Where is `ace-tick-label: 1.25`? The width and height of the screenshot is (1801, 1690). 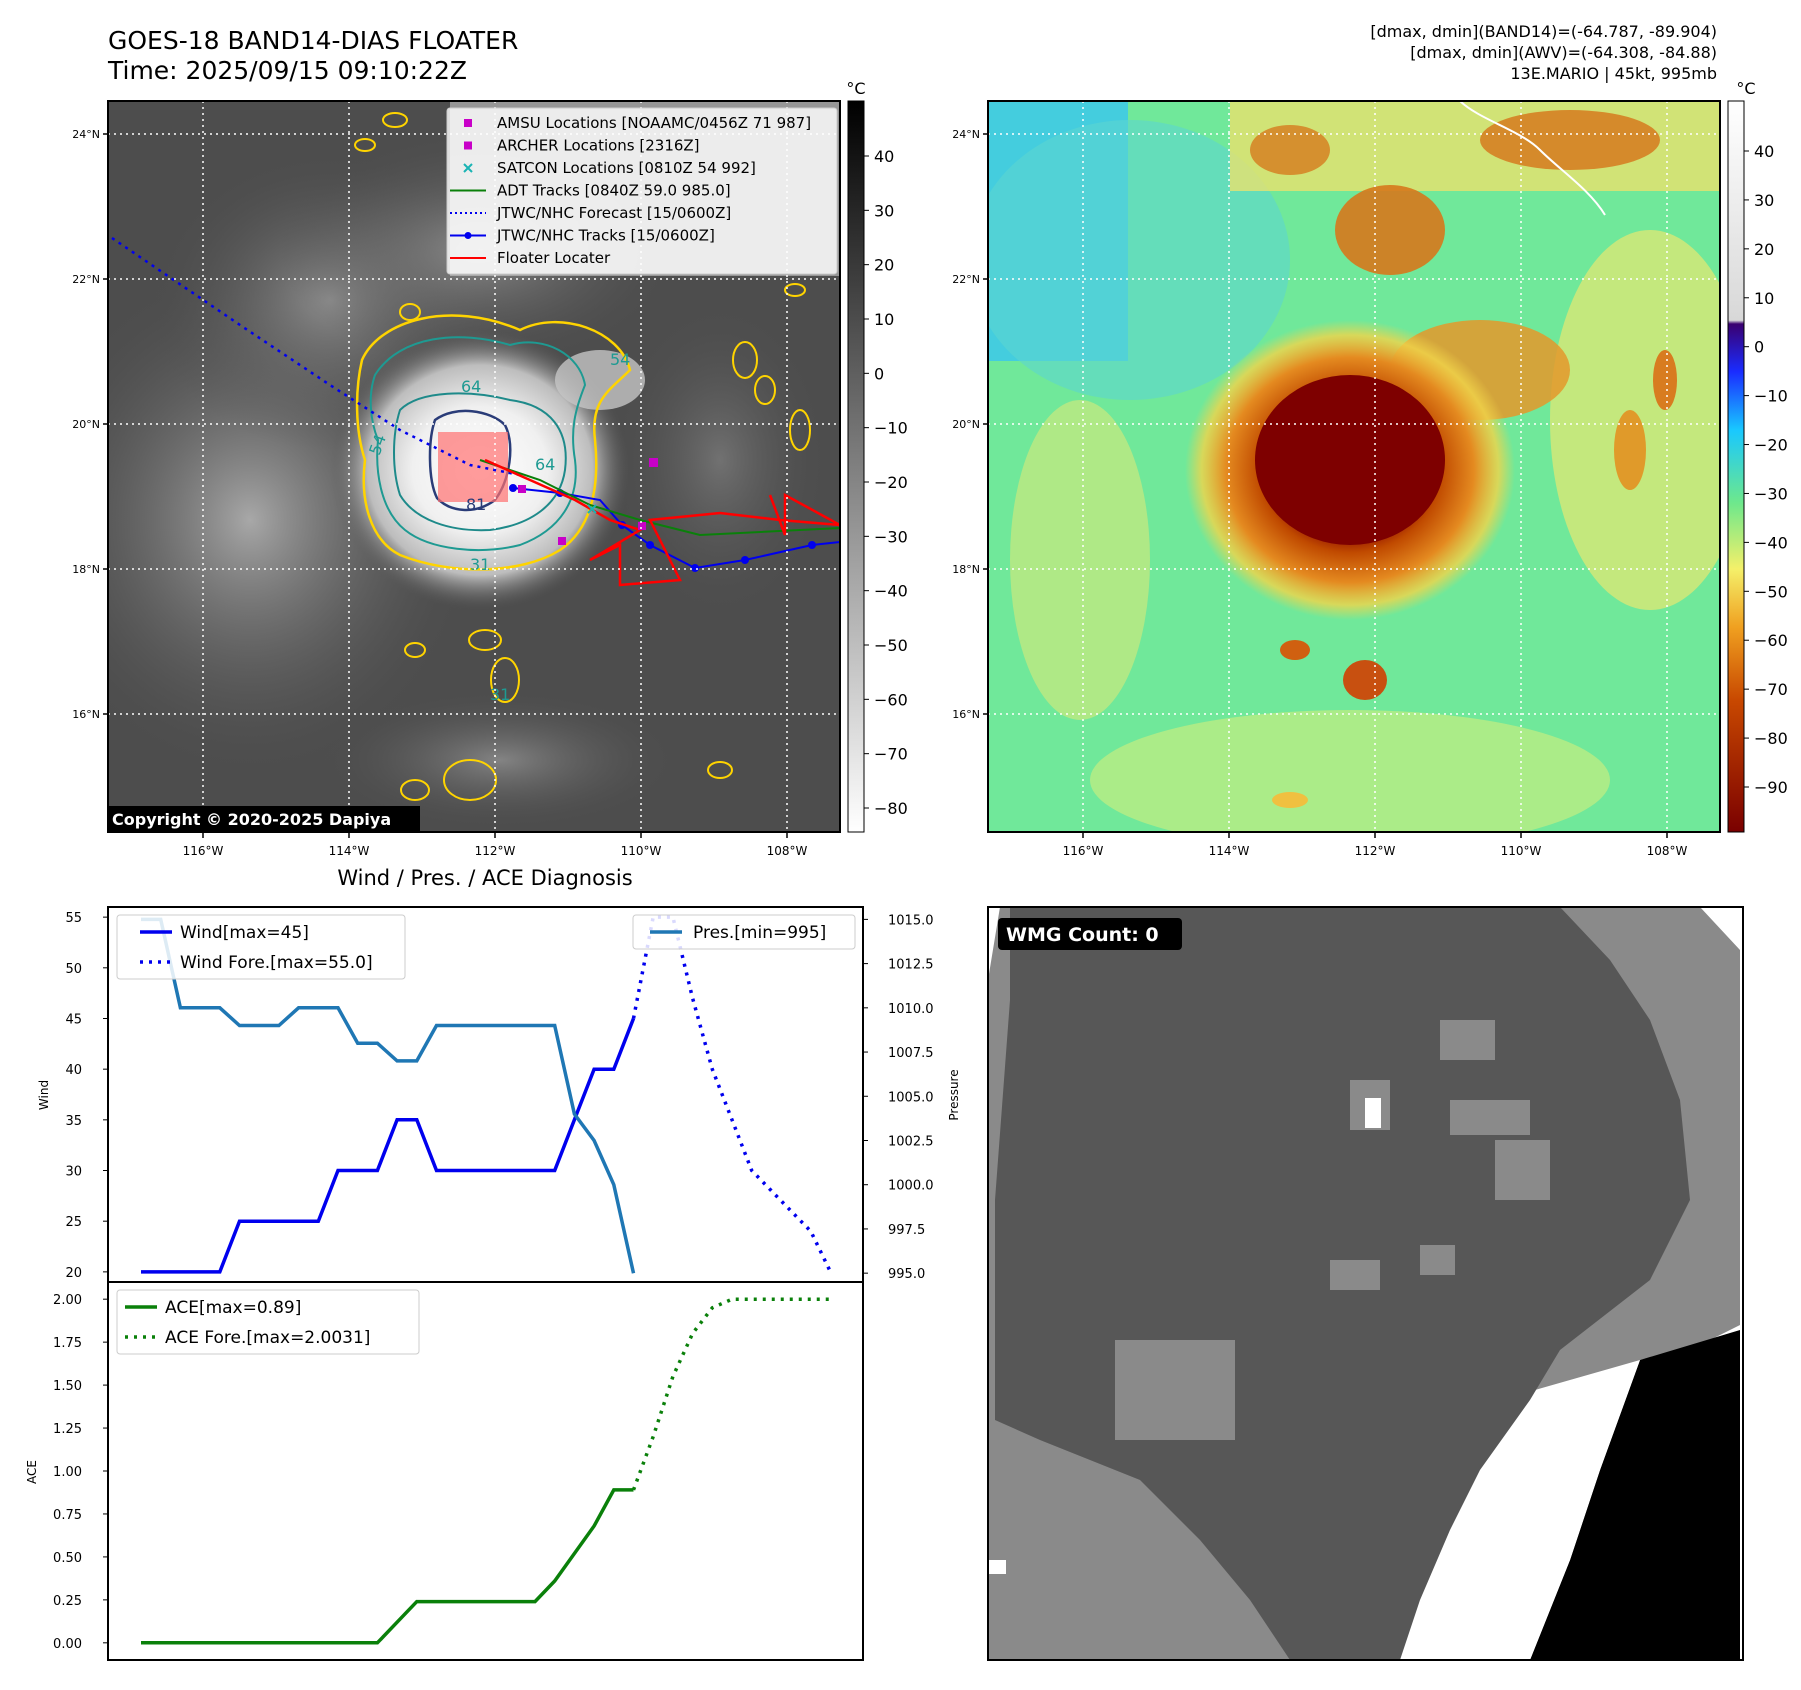 ace-tick-label: 1.25 is located at coordinates (67, 1429).